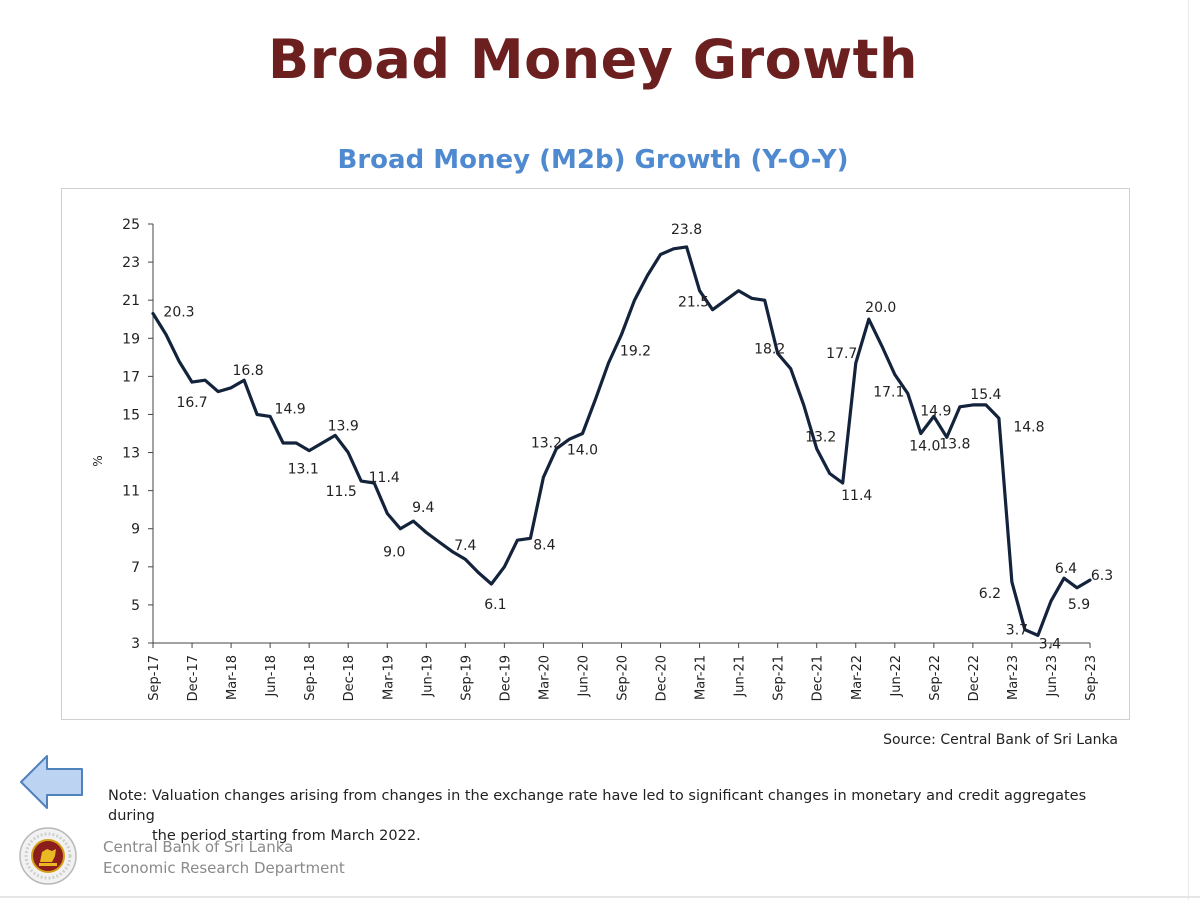  I want to click on data-label: 15.4, so click(985, 395).